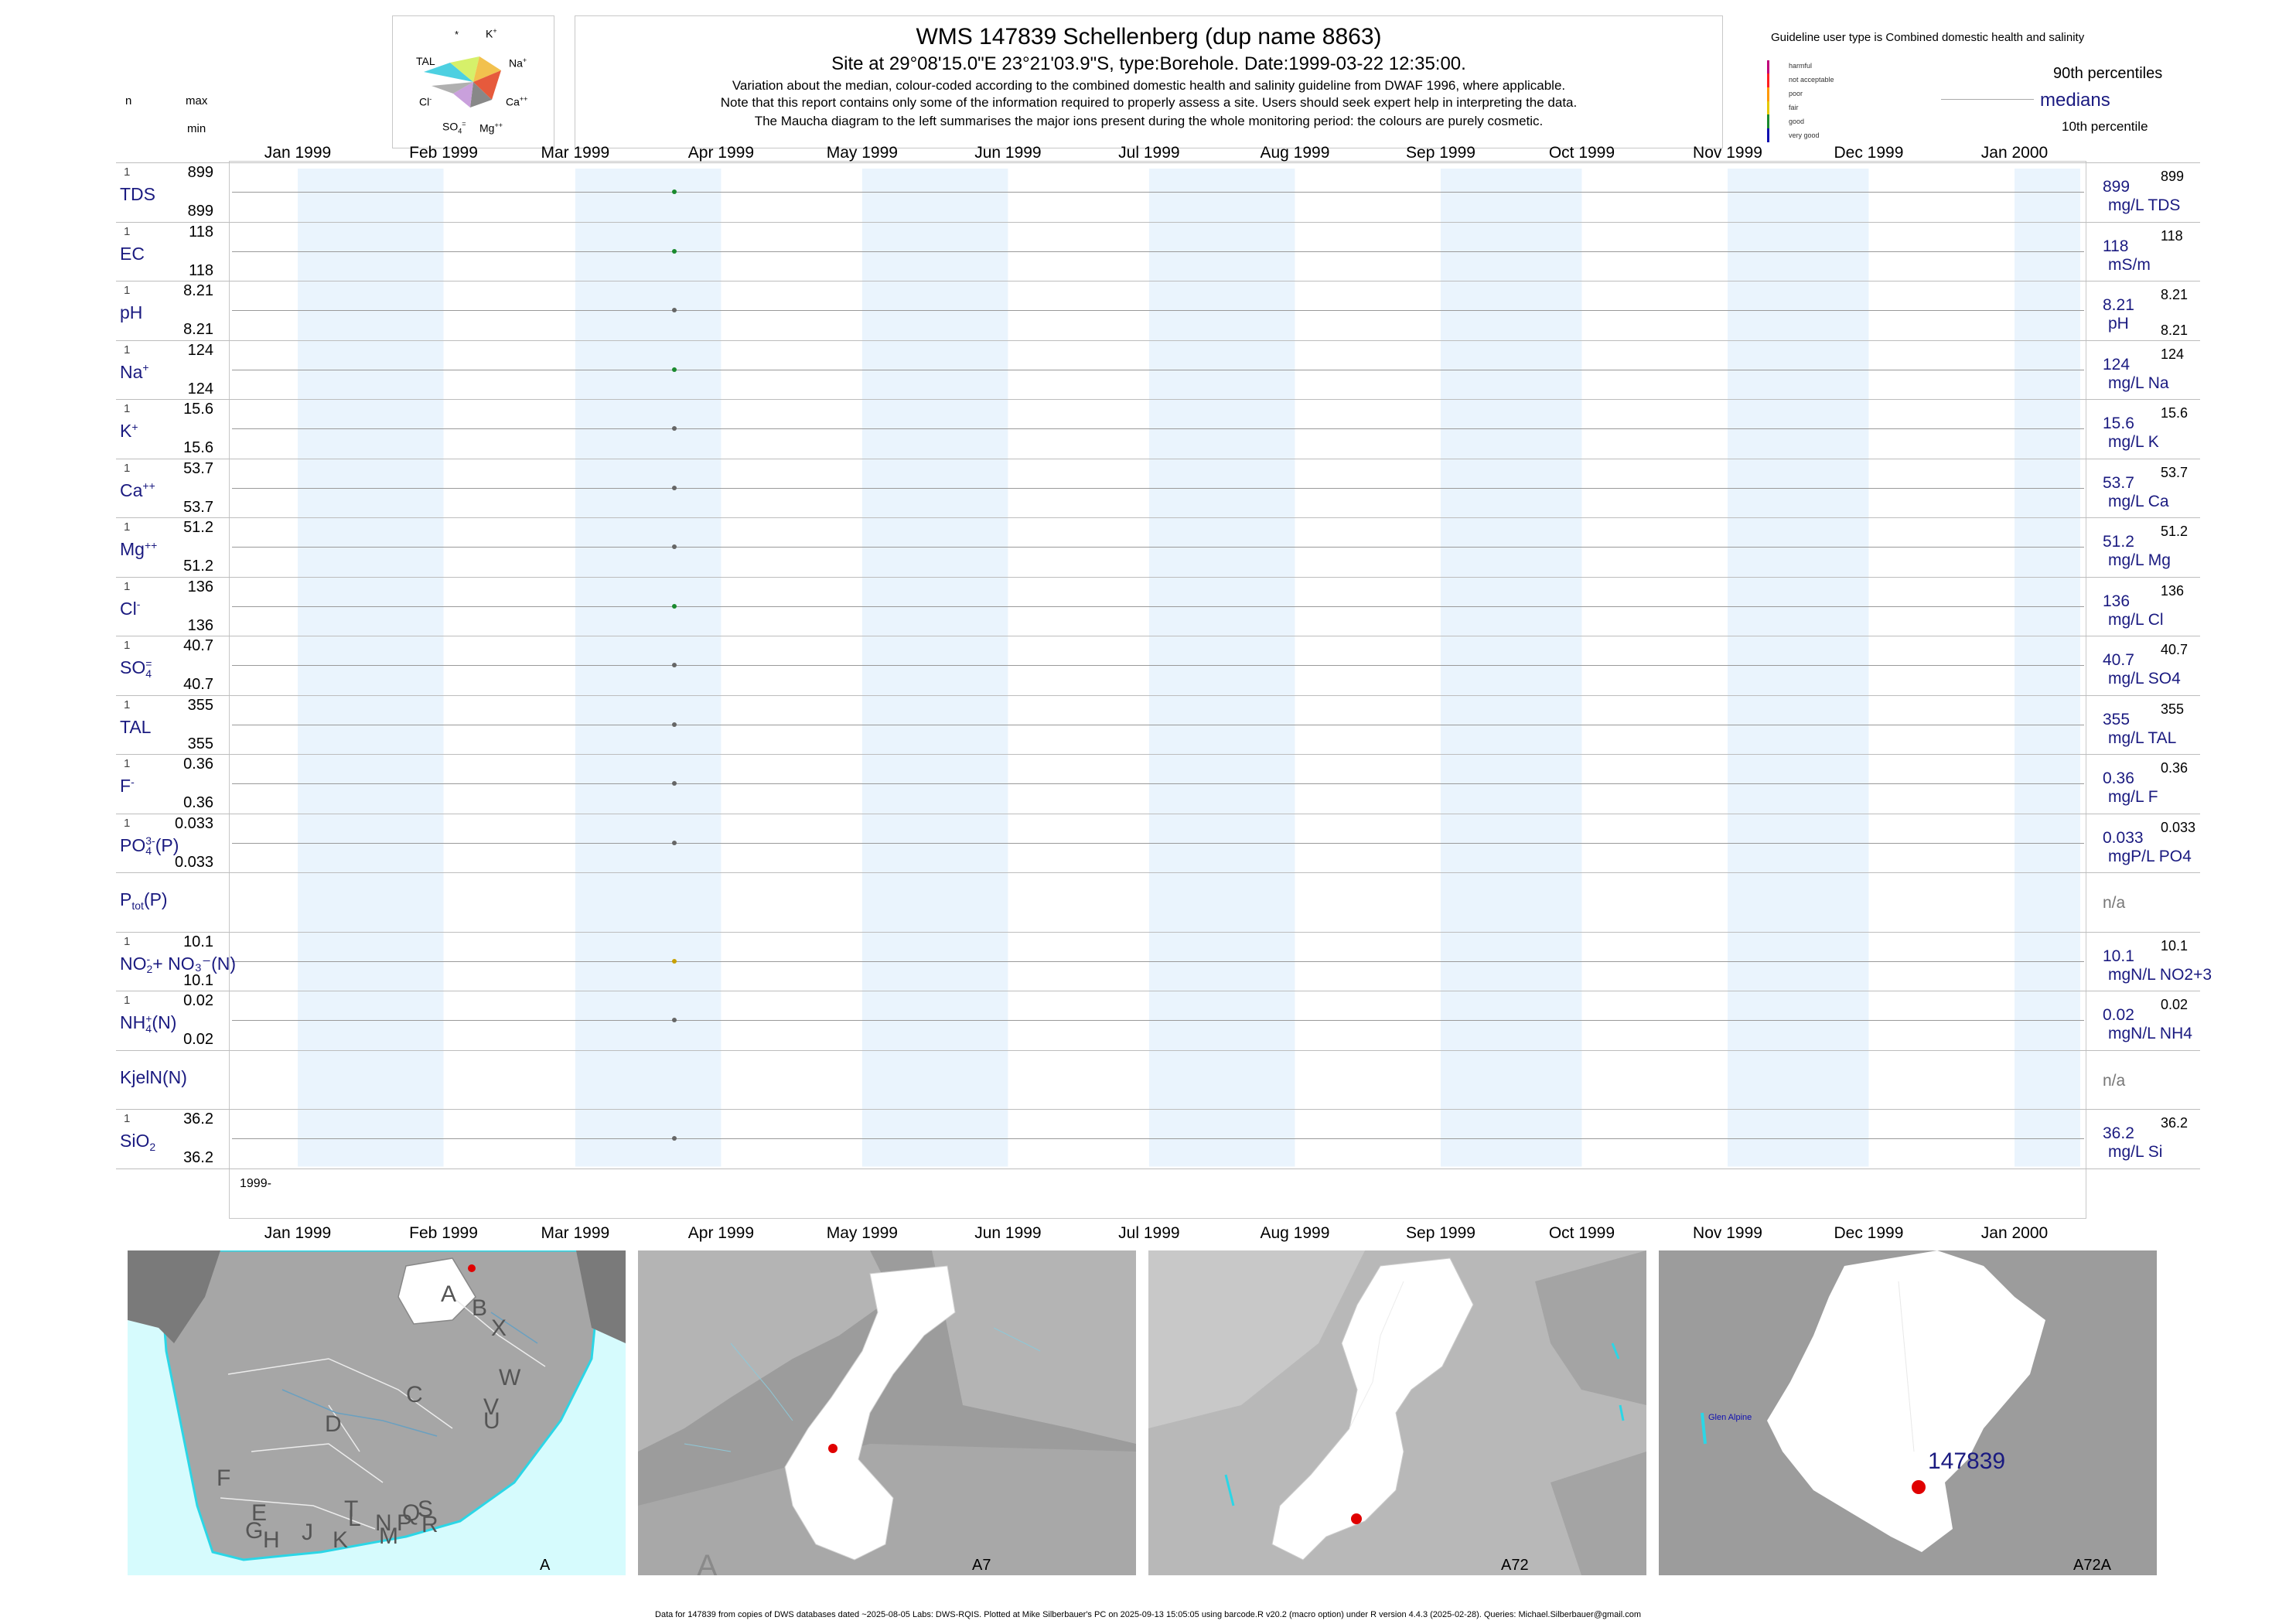 The height and width of the screenshot is (1624, 2296). Describe the element at coordinates (2116, 246) in the screenshot. I see `median-value-ec: 118` at that location.